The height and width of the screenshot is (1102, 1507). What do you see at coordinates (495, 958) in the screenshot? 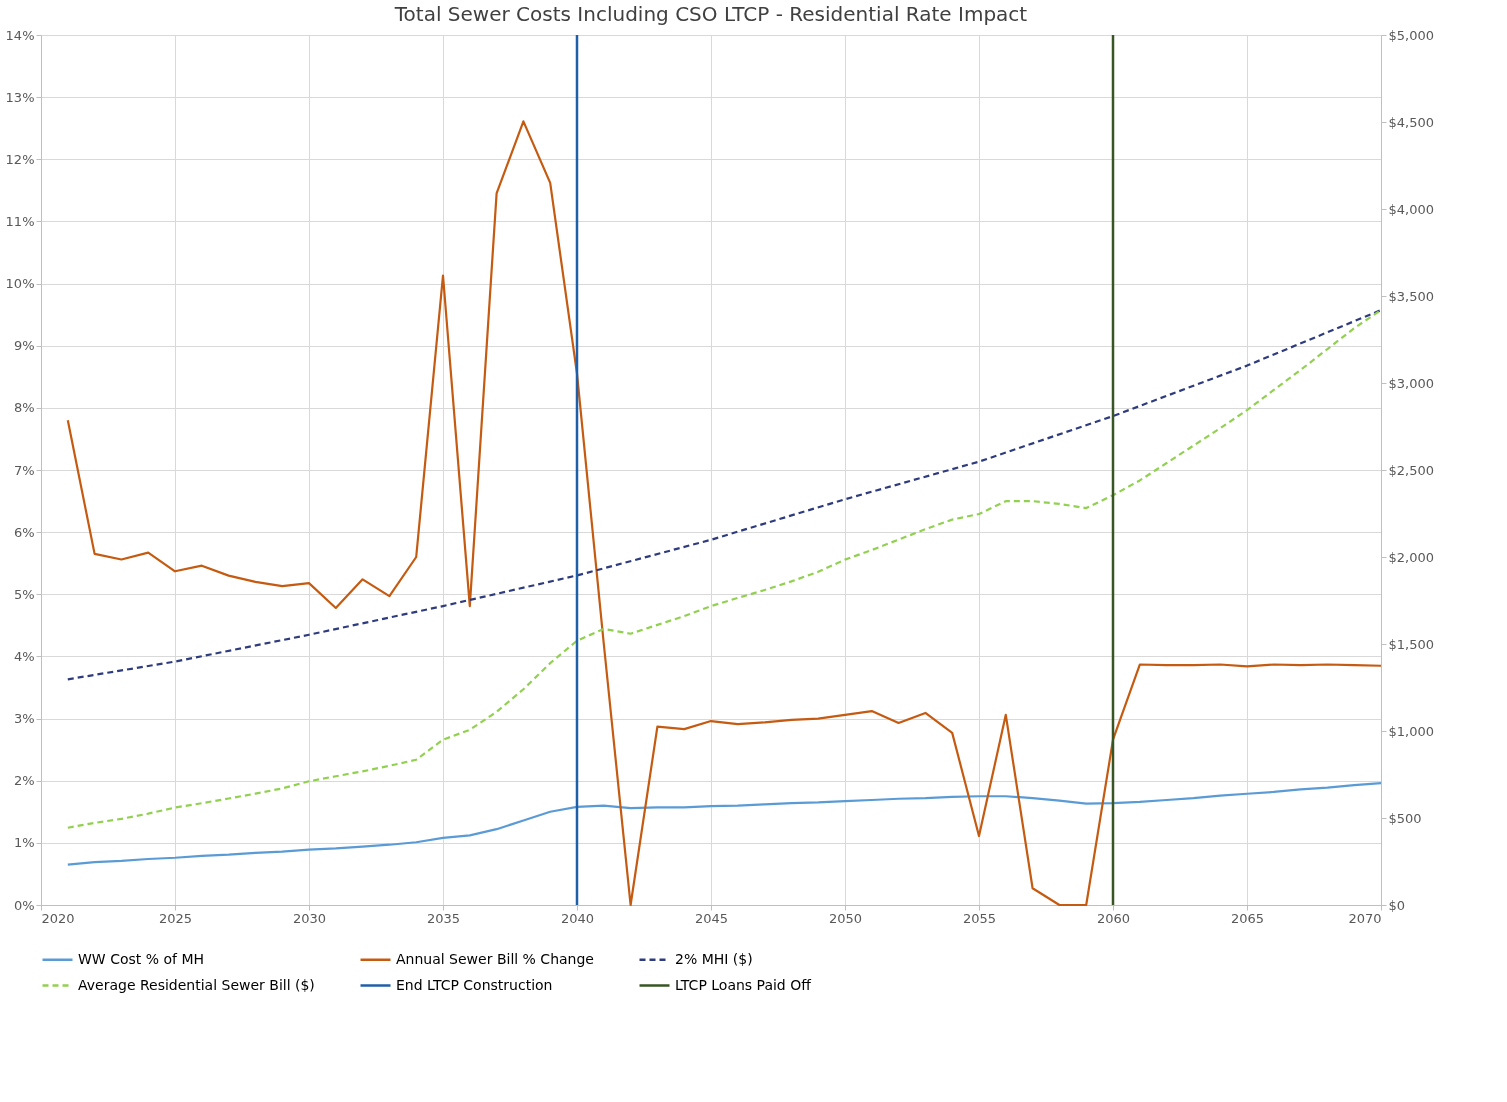
I see `legend-label: Annual Sewer Bill % Change` at bounding box center [495, 958].